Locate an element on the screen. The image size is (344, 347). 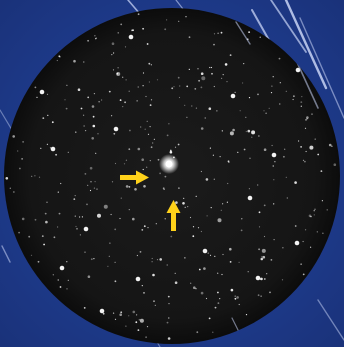
up-pointing-arrow-icon is located at coordinates (173, 215).